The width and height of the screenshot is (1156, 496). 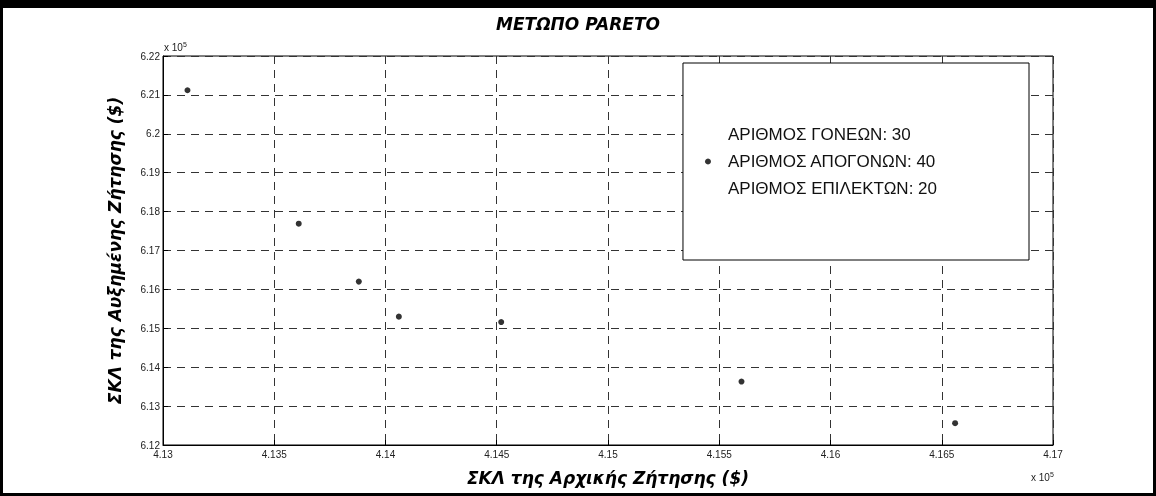 I want to click on x-tick-label: 4.135, so click(x=274, y=454).